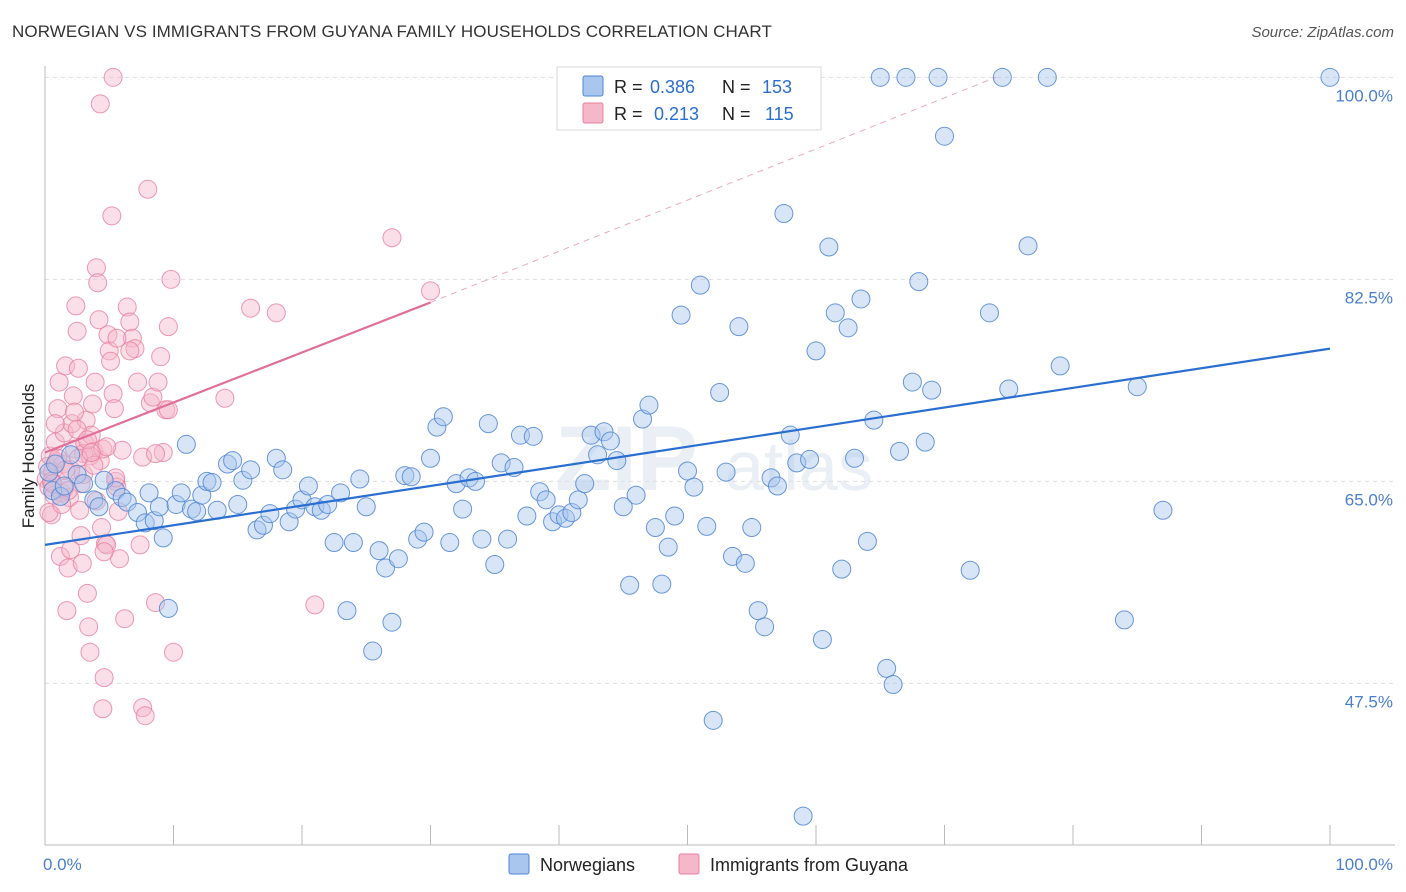 The image size is (1406, 892). Describe the element at coordinates (1322, 32) in the screenshot. I see `chart-source: Source: ZipAtlas.com` at that location.